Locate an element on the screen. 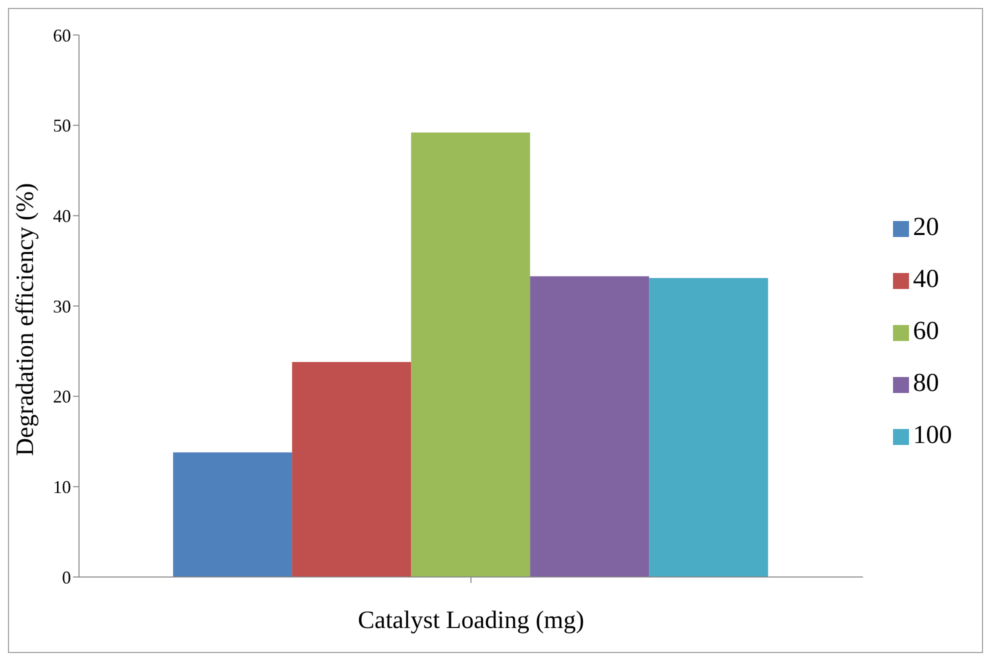  legend-label: 20 is located at coordinates (926, 226).